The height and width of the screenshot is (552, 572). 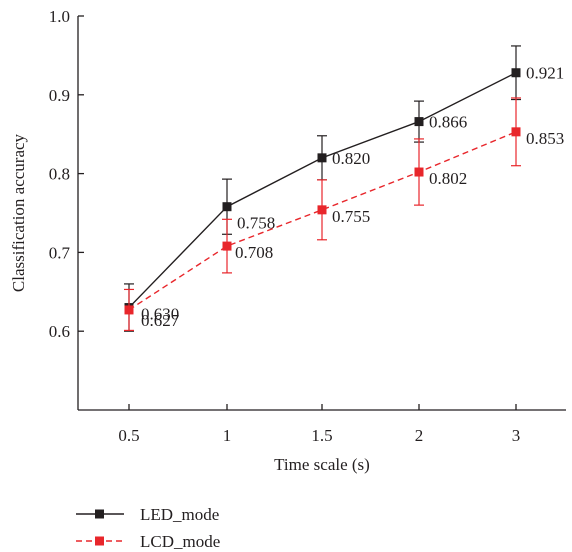 I want to click on data-label: 0.627, so click(x=160, y=320).